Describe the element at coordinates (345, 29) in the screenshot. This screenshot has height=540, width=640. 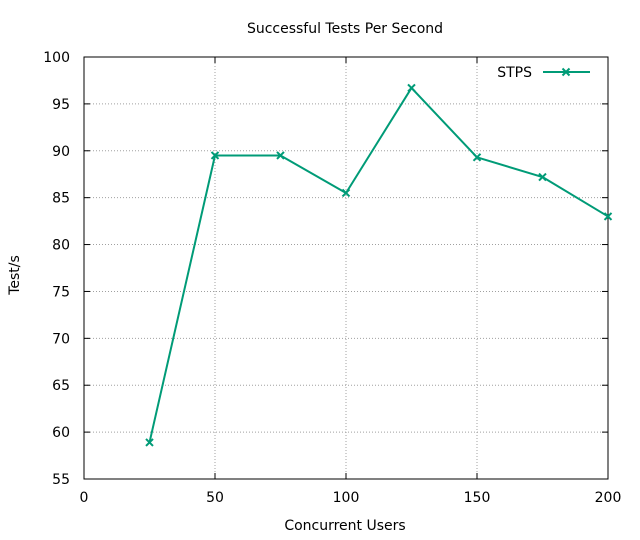
I see `chart-title: Successful Tests Per Second` at that location.